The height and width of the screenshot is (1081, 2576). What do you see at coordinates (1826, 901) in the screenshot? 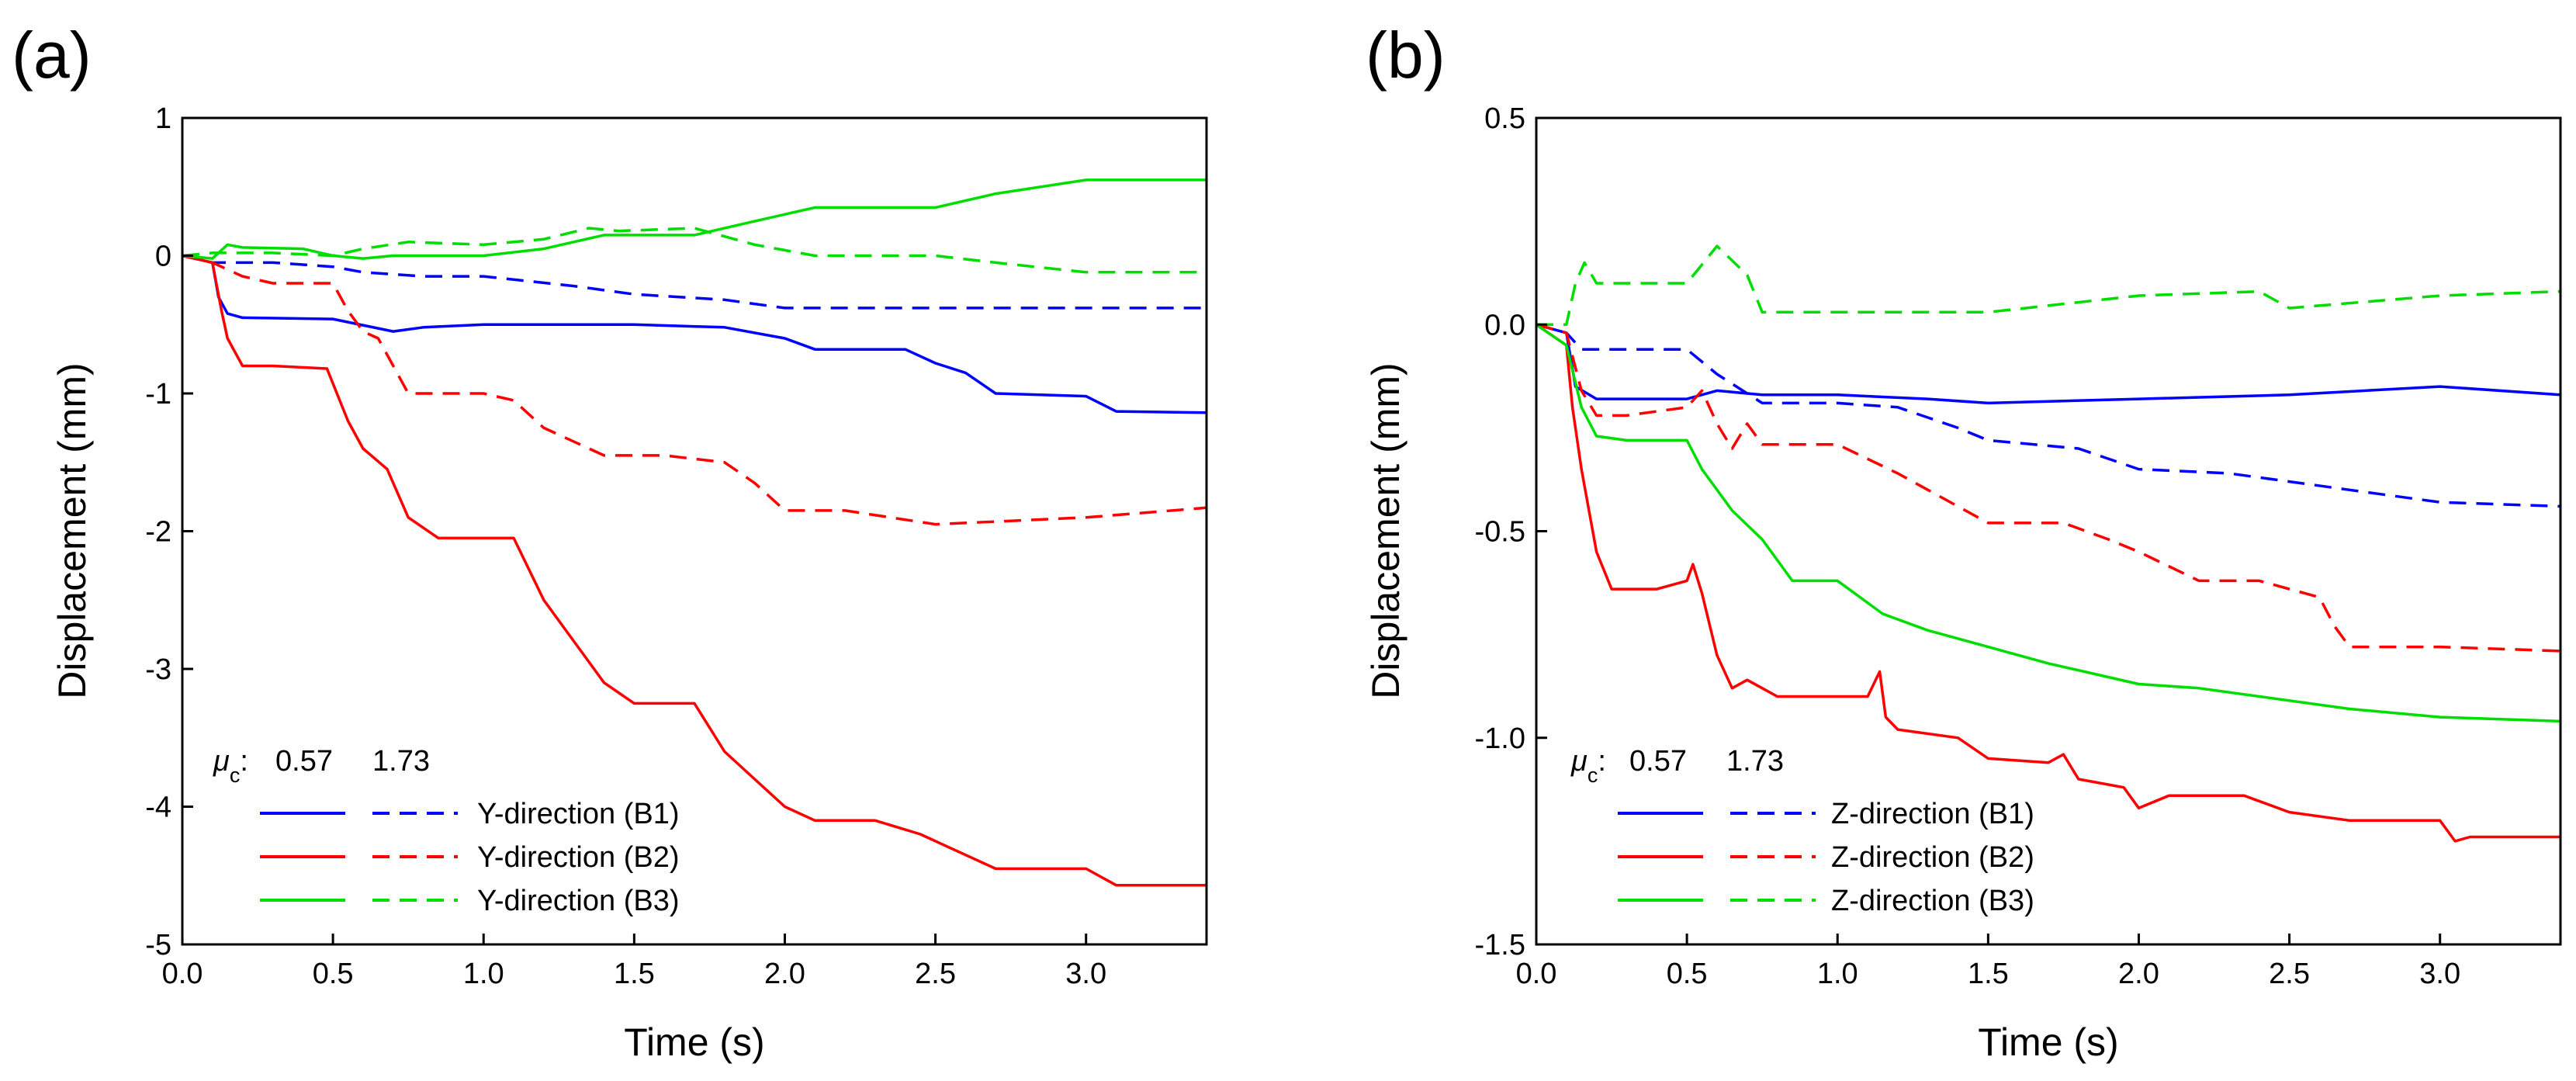
I see `legend-entry-b3: Z-direction (B3)` at bounding box center [1826, 901].